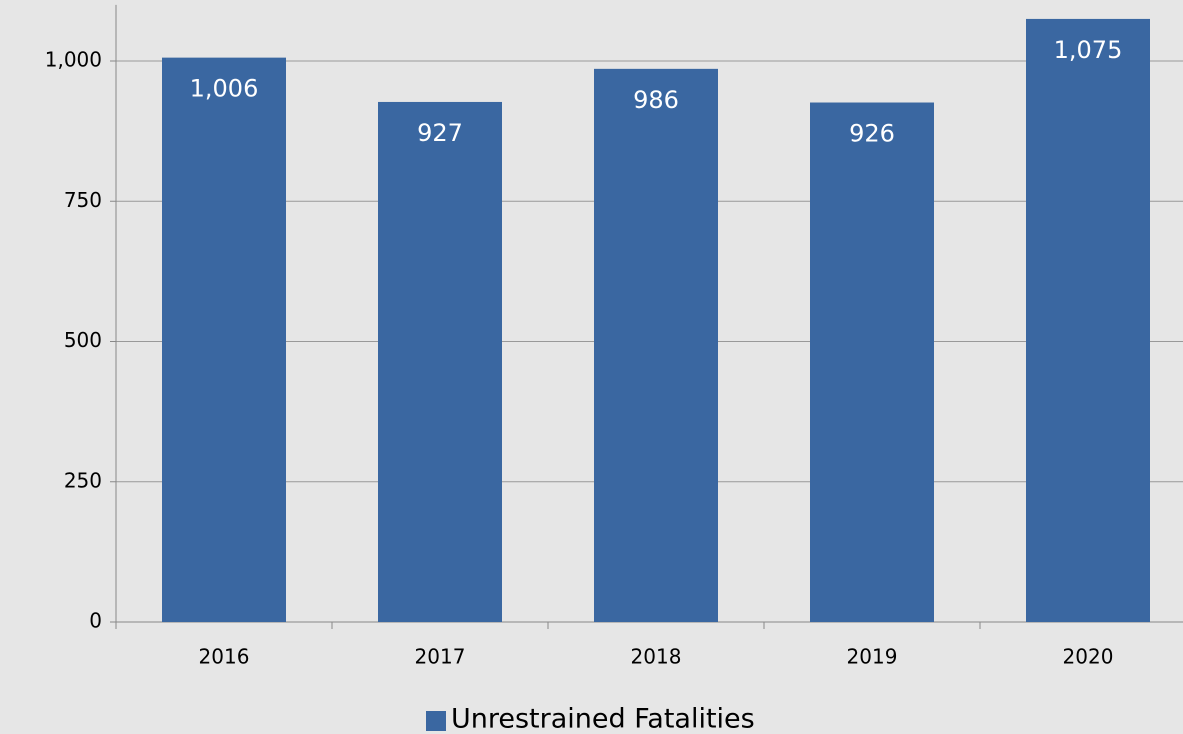  I want to click on legend-swatch, so click(436, 721).